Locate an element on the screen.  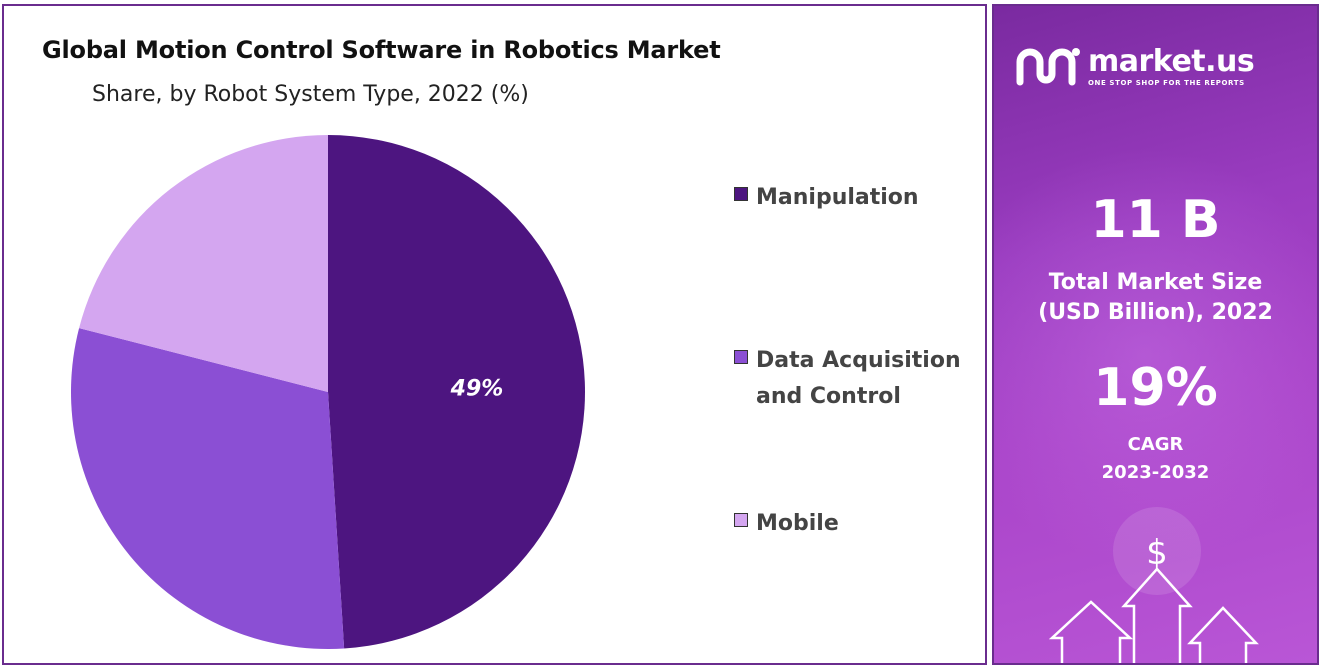
coin-shape is located at coordinates (1157, 551).